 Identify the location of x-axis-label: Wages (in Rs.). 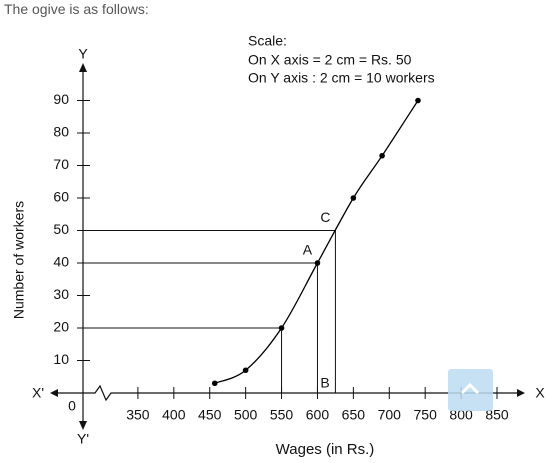
(325, 449).